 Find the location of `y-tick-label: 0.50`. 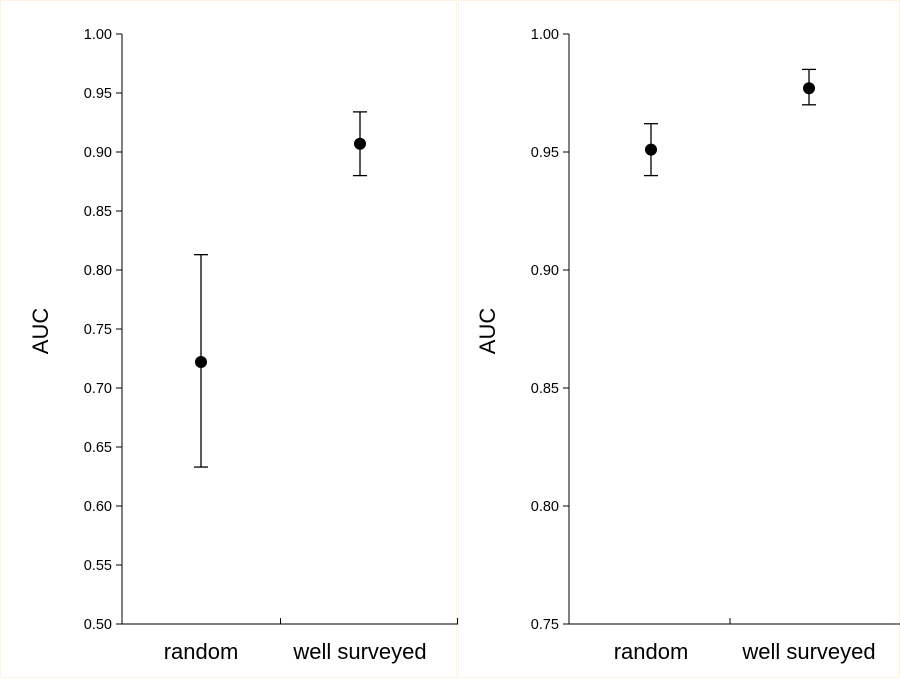

y-tick-label: 0.50 is located at coordinates (98, 625).